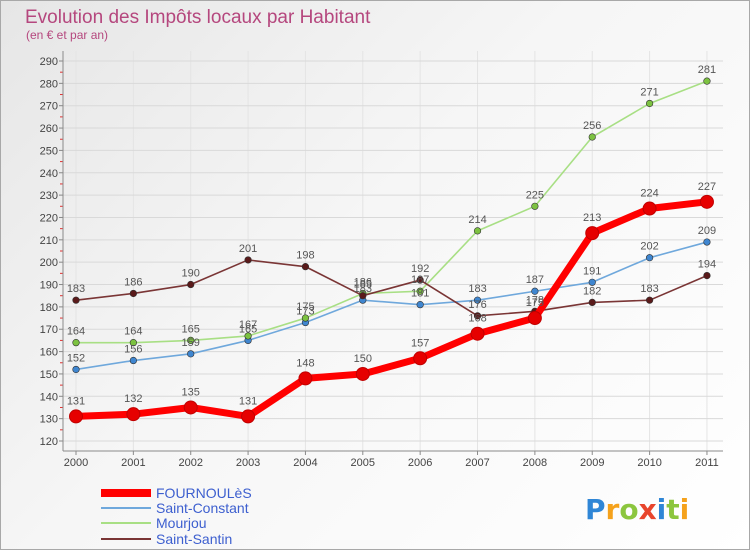 The width and height of the screenshot is (750, 550). Describe the element at coordinates (191, 284) in the screenshot. I see `data-point-saint-santin-2002` at that location.